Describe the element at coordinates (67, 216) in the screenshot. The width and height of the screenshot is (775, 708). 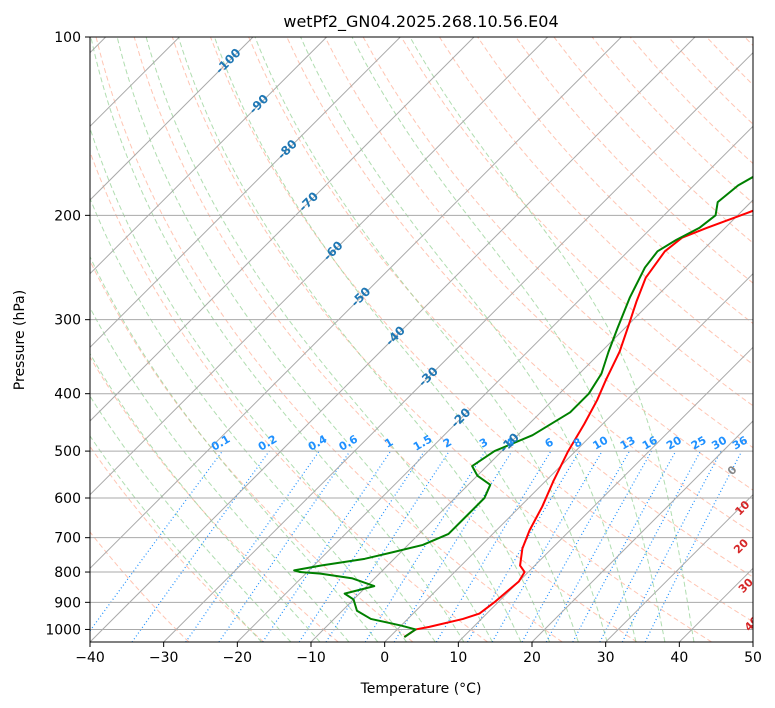
I see `y-tick-label: 200` at that location.